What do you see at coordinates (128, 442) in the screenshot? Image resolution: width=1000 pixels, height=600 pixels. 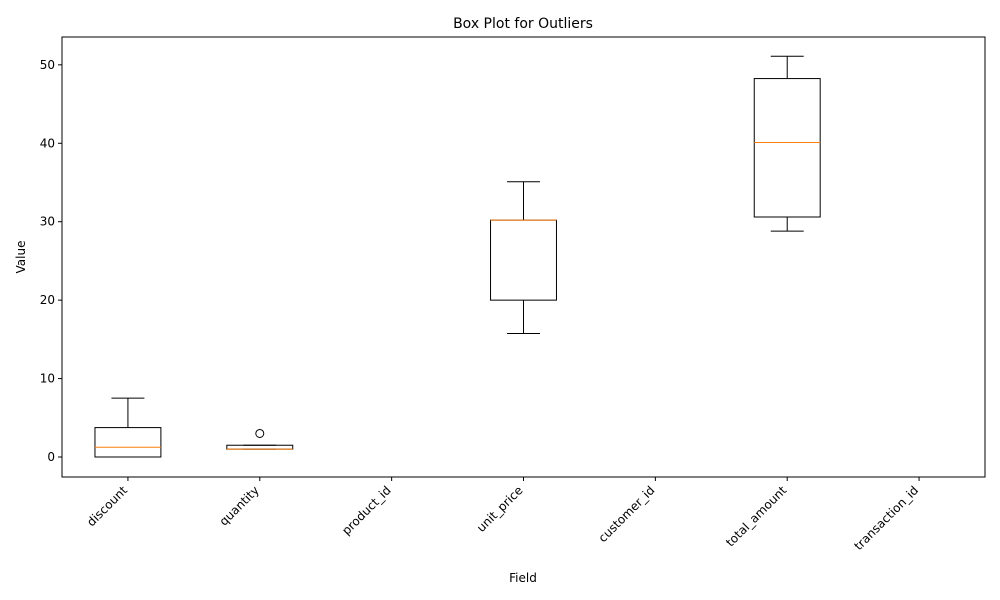 I see `box-discount` at bounding box center [128, 442].